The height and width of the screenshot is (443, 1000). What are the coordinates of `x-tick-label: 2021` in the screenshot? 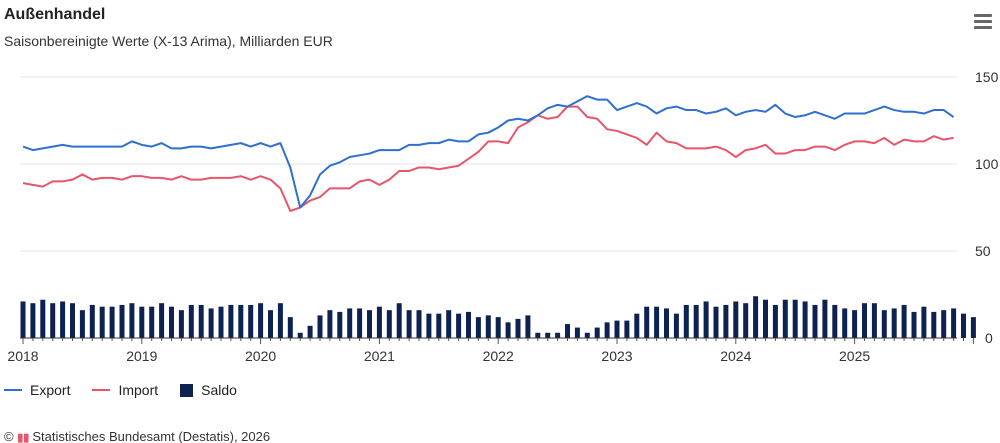 It's located at (379, 356).